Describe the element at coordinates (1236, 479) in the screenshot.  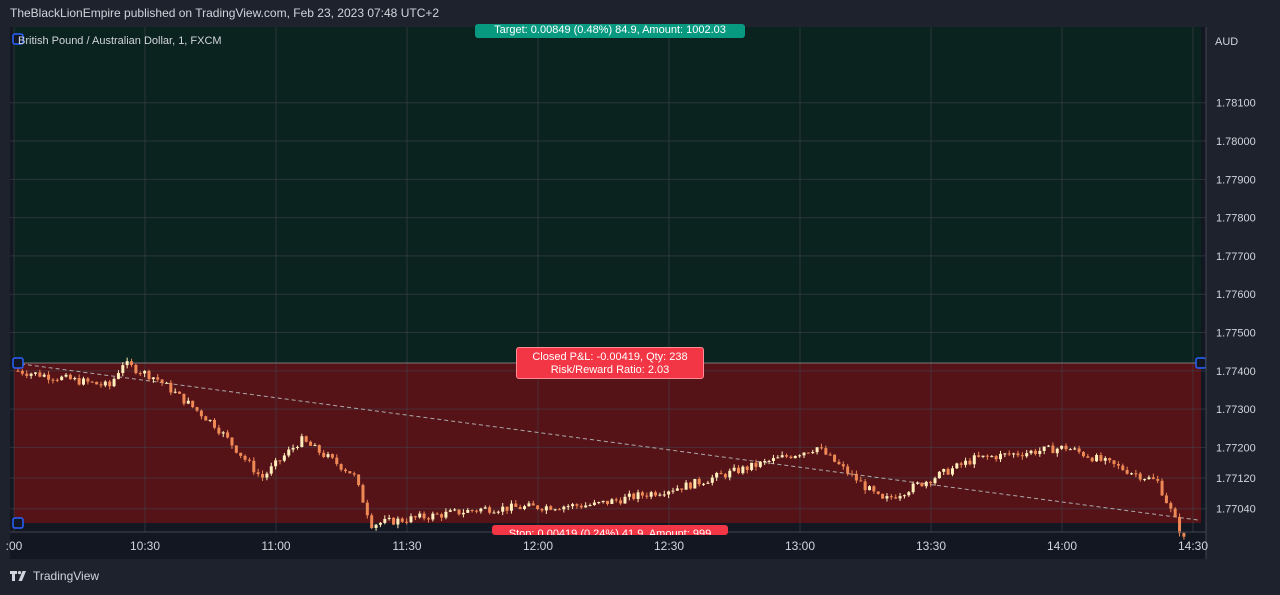
I see `price-tick-label: 1.77120` at that location.